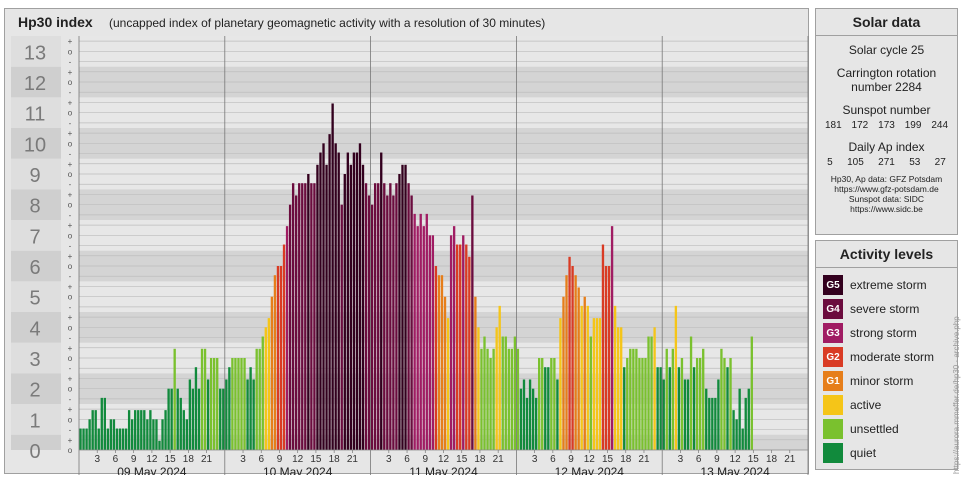 Image resolution: width=961 pixels, height=480 pixels. What do you see at coordinates (407, 459) in the screenshot?
I see `hour-label: 6` at bounding box center [407, 459].